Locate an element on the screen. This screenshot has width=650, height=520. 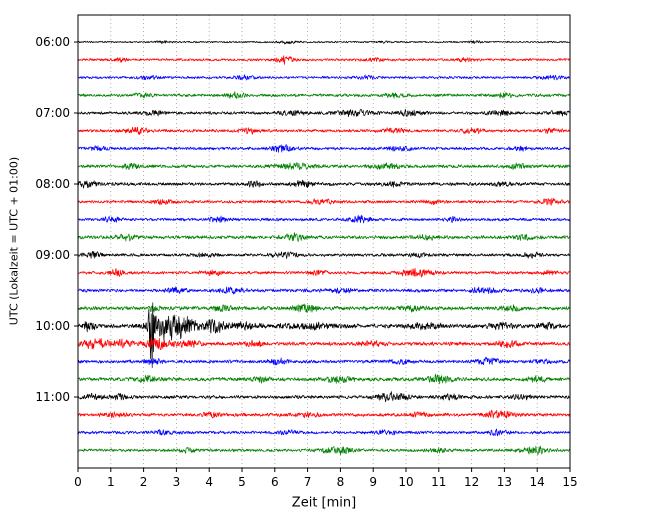
trace-06:45 is located at coordinates (324, 95).